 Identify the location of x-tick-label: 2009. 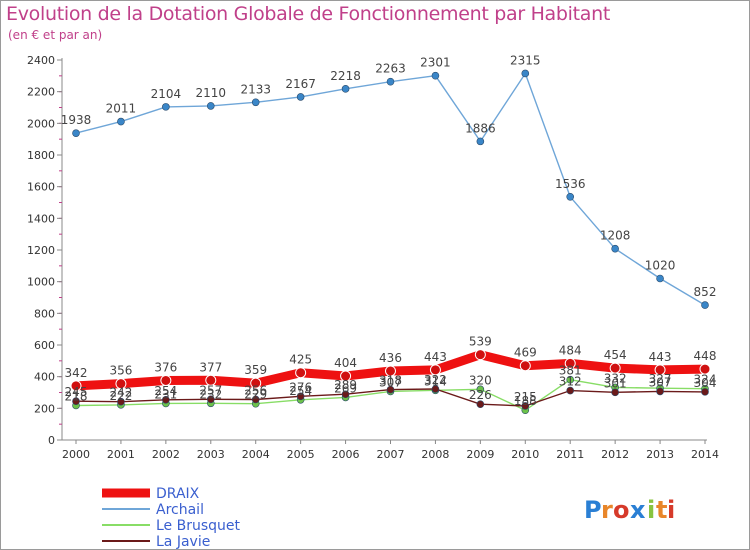
(480, 454).